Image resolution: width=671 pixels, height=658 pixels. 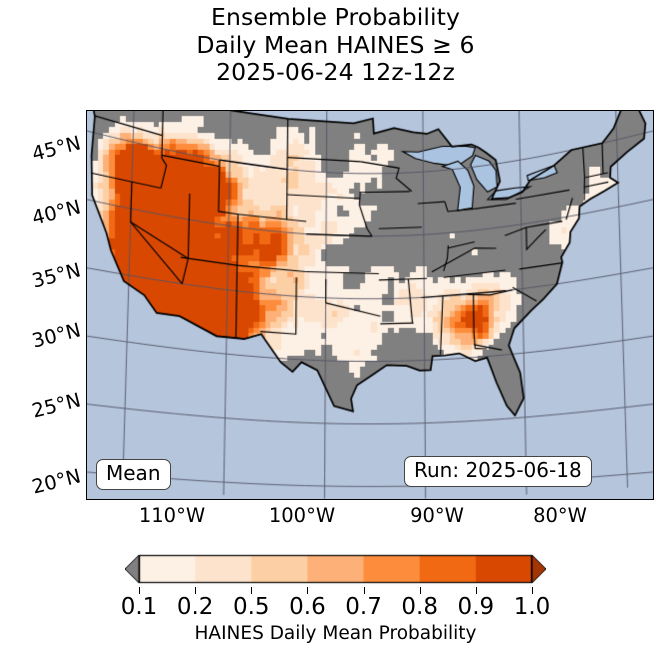 I want to click on lat-tick-label: 40°N, so click(x=56, y=212).